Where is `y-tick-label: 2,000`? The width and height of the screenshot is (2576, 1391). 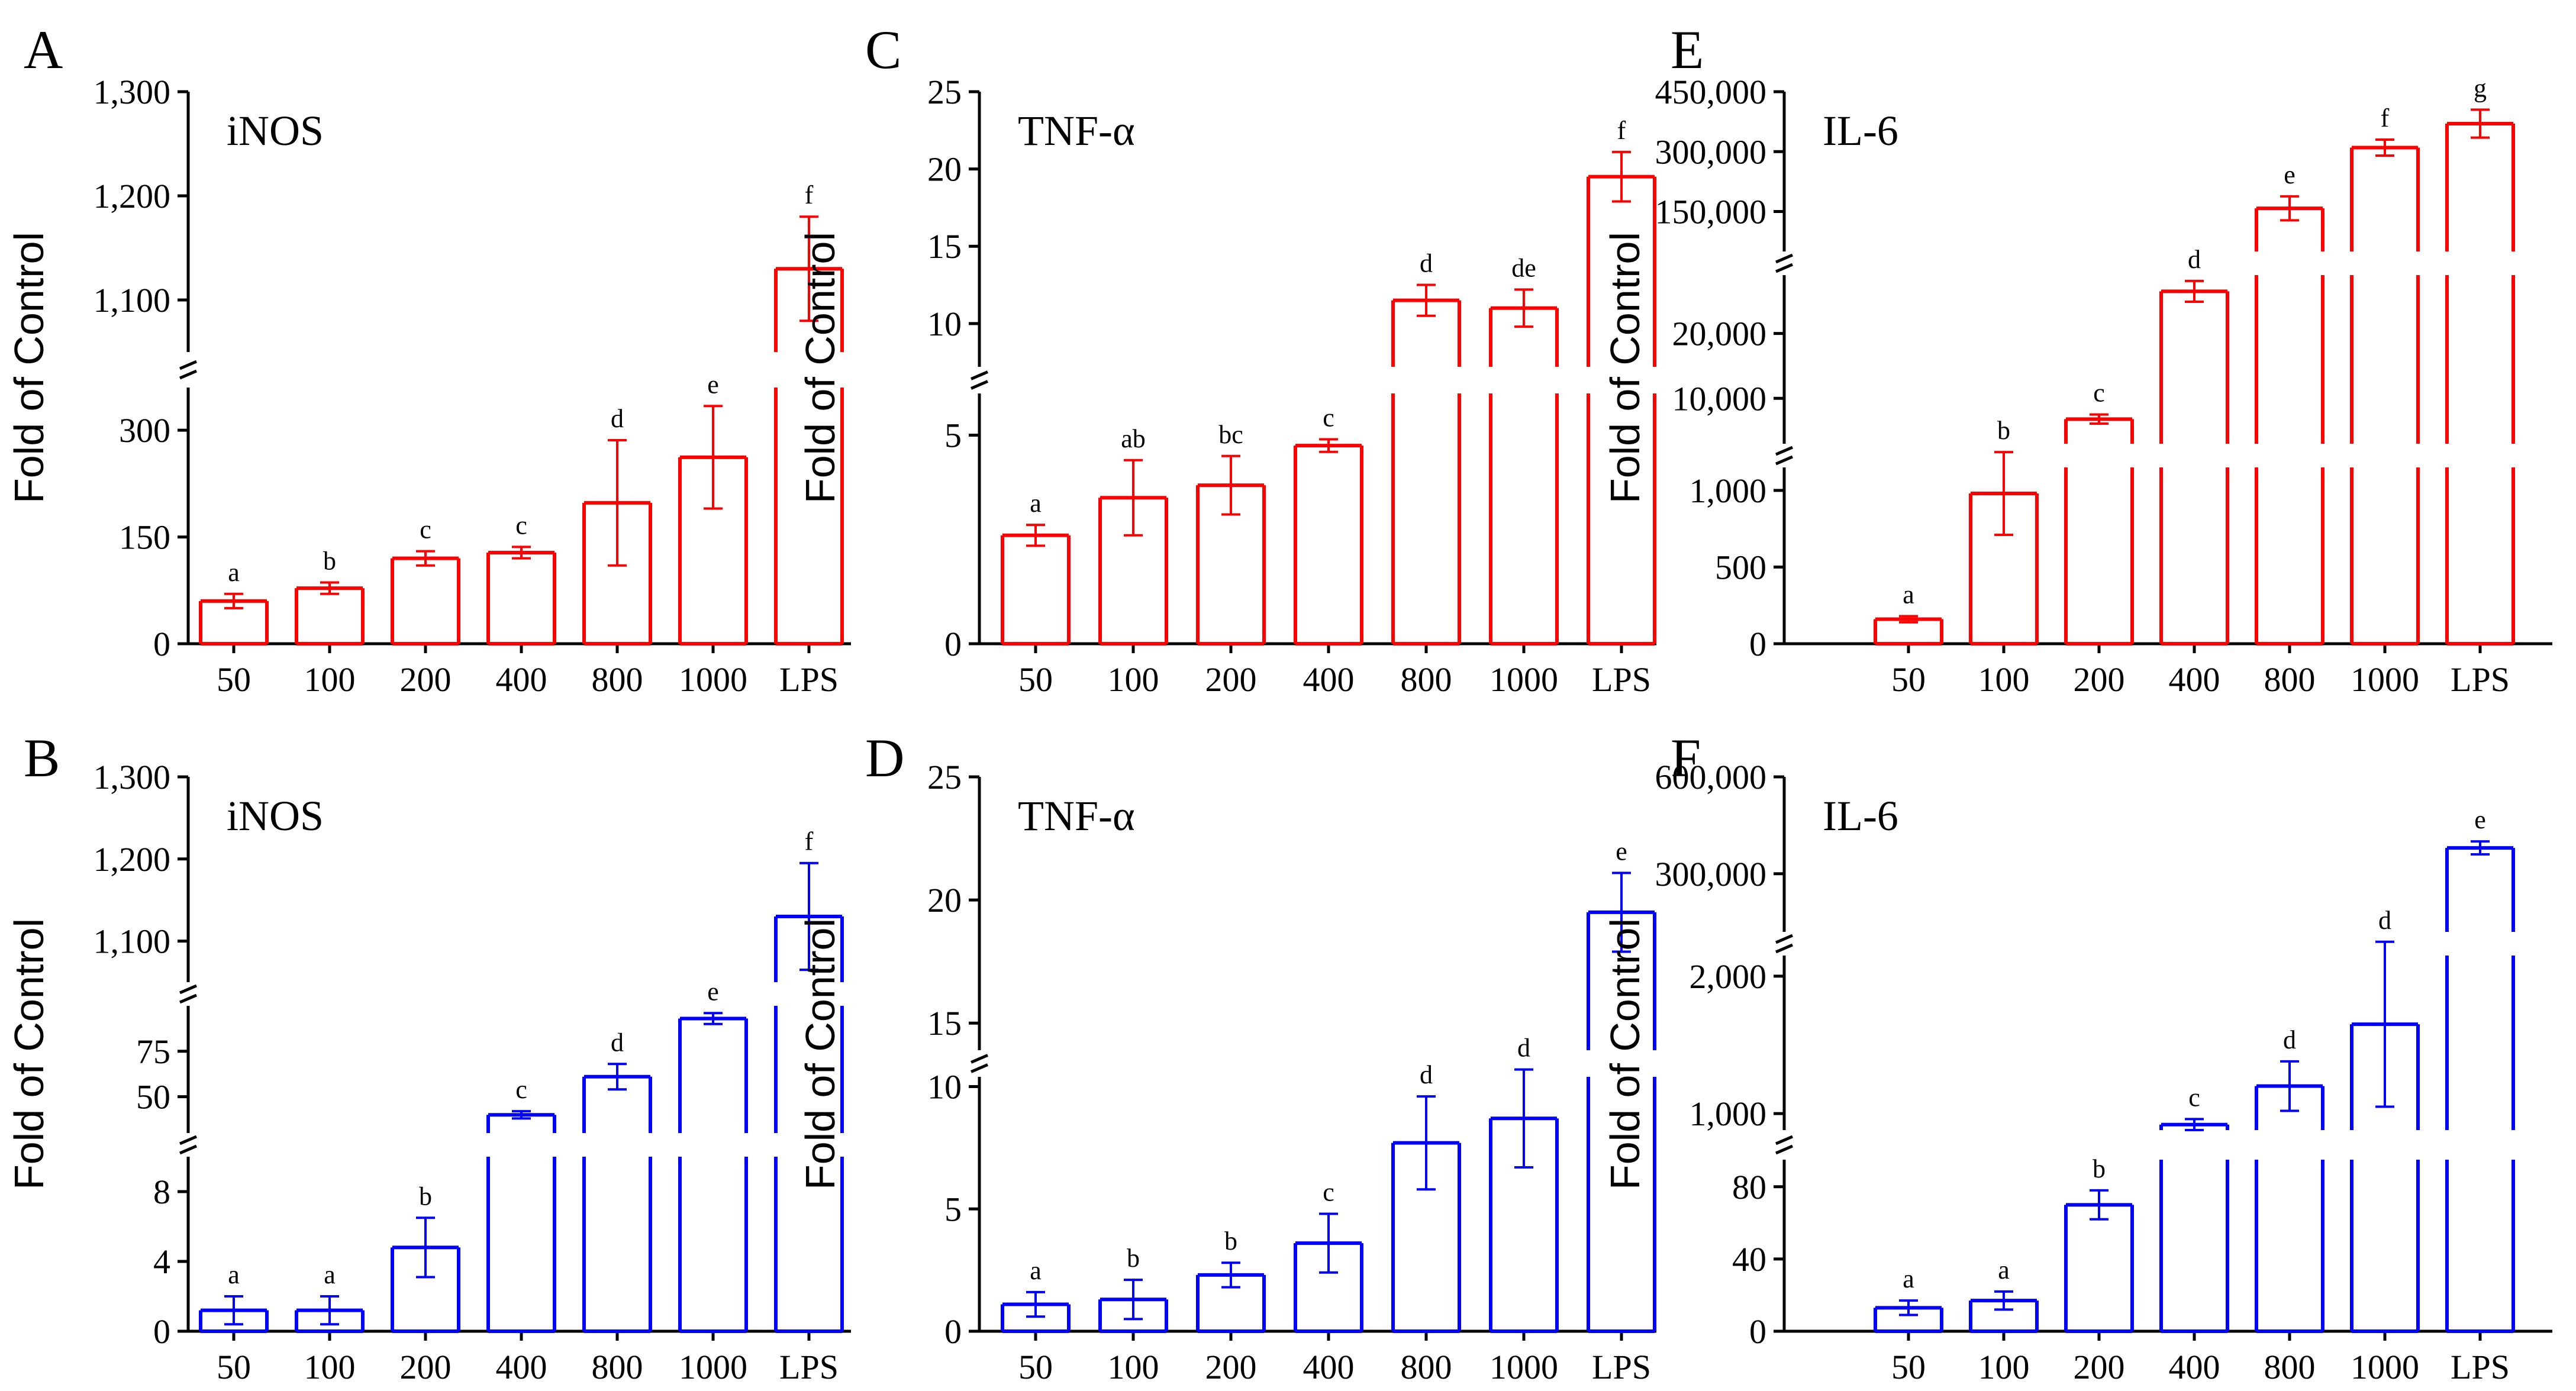
y-tick-label: 2,000 is located at coordinates (1728, 977).